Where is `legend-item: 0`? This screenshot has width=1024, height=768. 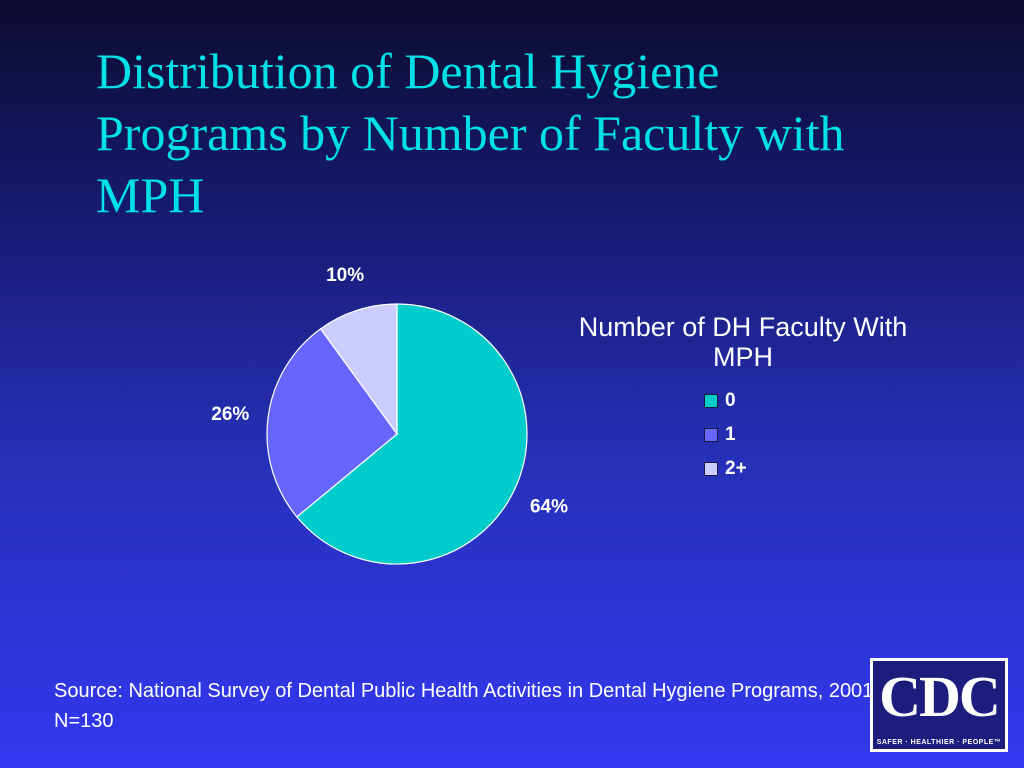 legend-item: 0 is located at coordinates (815, 401).